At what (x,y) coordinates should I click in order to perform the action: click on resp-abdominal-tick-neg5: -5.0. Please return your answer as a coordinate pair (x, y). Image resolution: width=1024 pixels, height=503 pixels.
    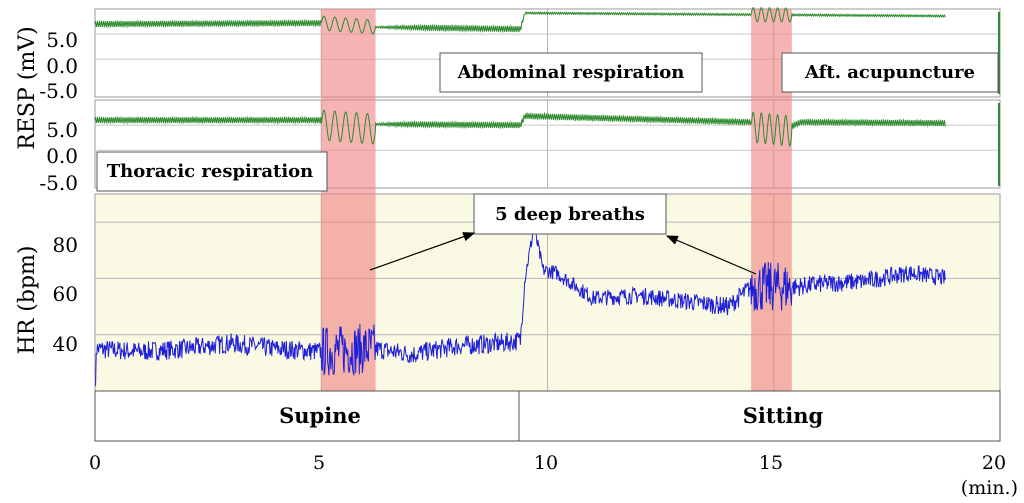
    Looking at the image, I should click on (58, 91).